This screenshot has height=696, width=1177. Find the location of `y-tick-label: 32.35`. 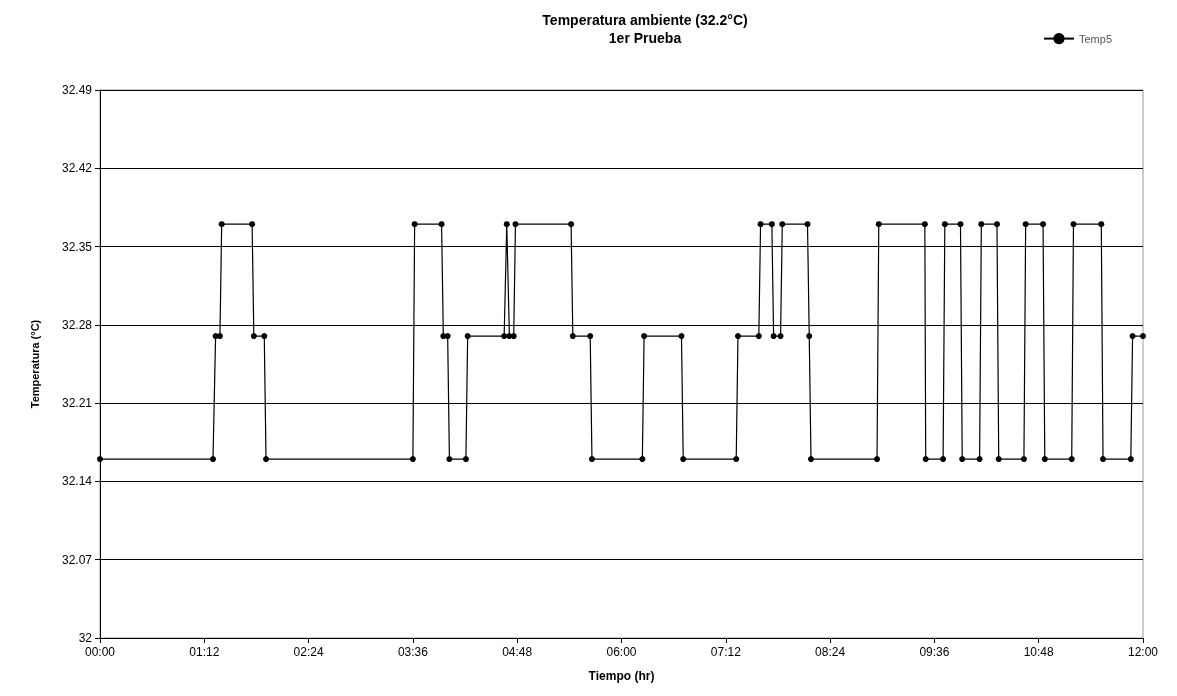

y-tick-label: 32.35 is located at coordinates (77, 246).